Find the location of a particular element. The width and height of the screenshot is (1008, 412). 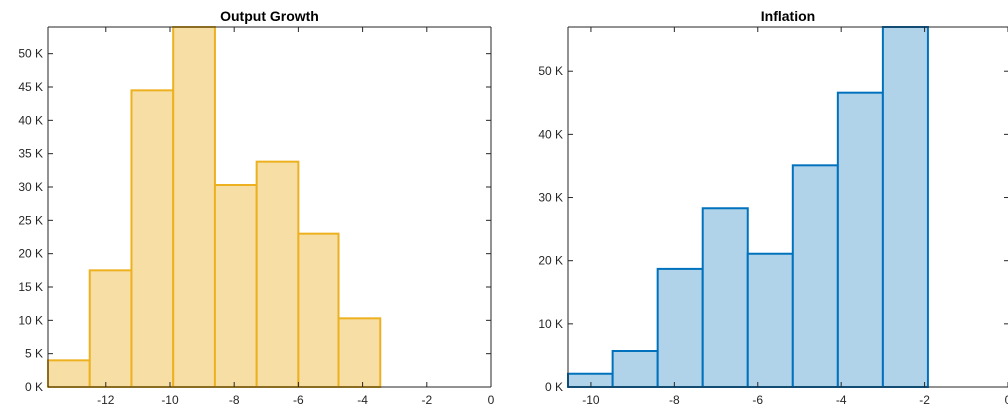

x-tick-label: -12 is located at coordinates (106, 400).